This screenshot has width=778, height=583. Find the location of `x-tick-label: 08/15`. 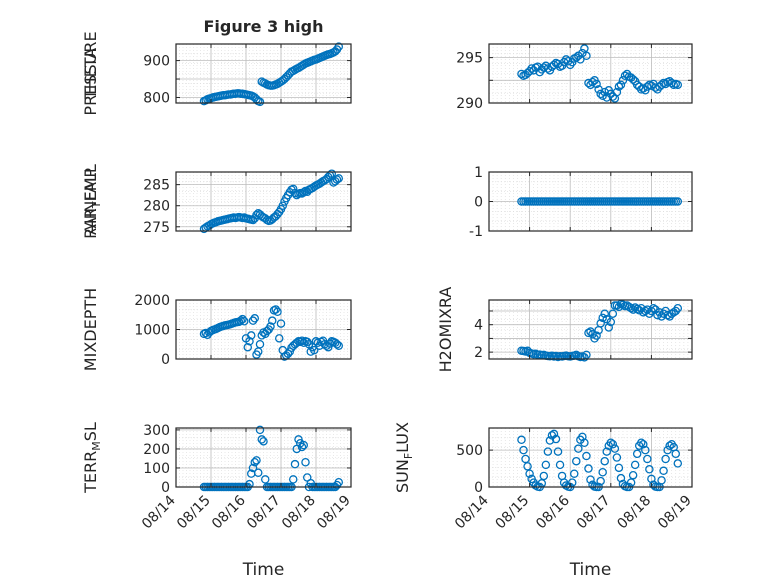

x-tick-label: 08/15 is located at coordinates (194, 513).